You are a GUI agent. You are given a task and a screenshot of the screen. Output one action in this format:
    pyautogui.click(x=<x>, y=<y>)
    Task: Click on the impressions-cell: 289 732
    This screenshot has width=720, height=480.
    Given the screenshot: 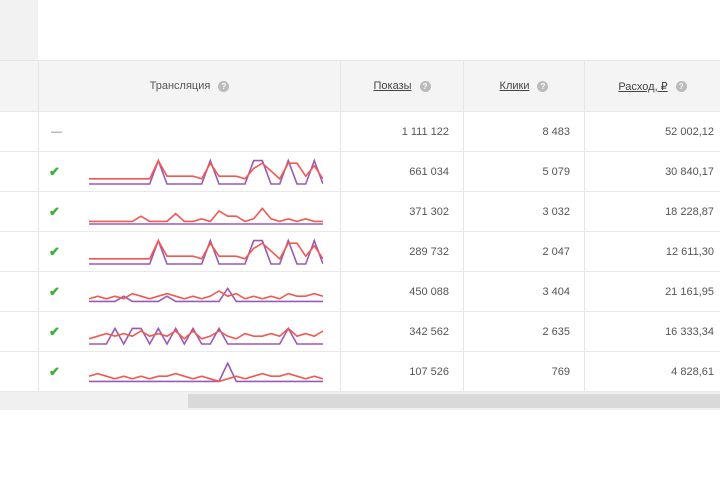 What is the action you would take?
    pyautogui.click(x=401, y=251)
    